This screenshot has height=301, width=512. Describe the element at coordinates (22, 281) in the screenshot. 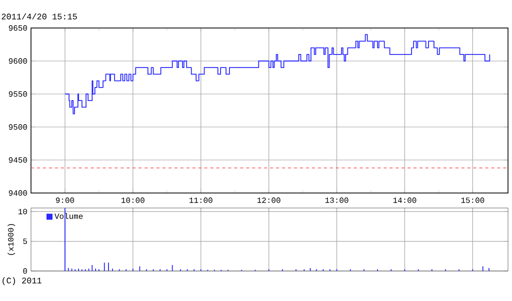

I see `text: (C) 2011` at that location.